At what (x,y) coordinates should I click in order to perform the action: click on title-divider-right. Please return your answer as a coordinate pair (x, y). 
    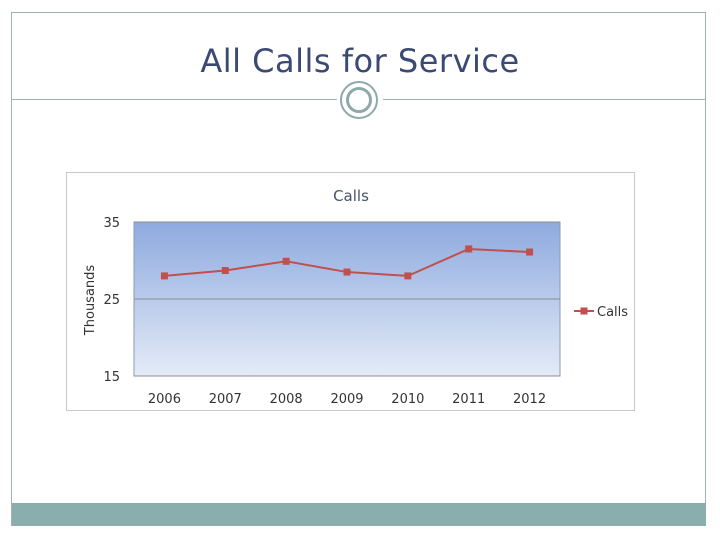
    Looking at the image, I should click on (544, 99).